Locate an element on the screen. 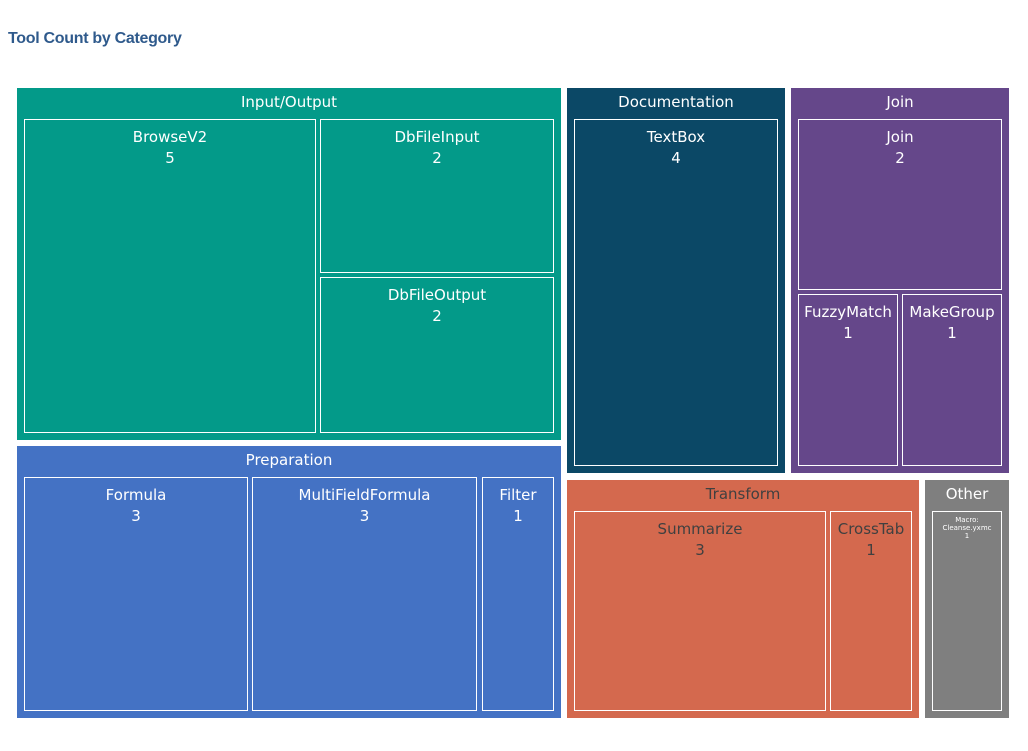 The height and width of the screenshot is (751, 1028). chart-title: Tool Count by Category is located at coordinates (95, 38).